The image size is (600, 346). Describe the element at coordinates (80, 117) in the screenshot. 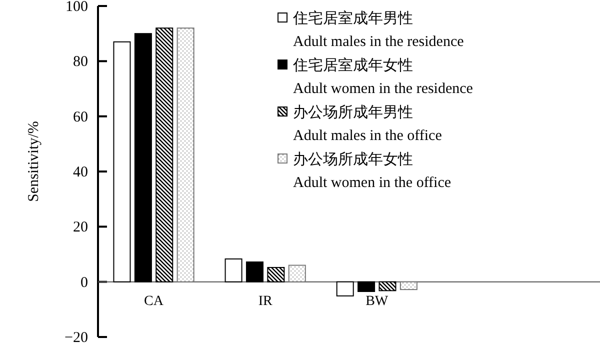

I see `y-tick-label: 60` at that location.